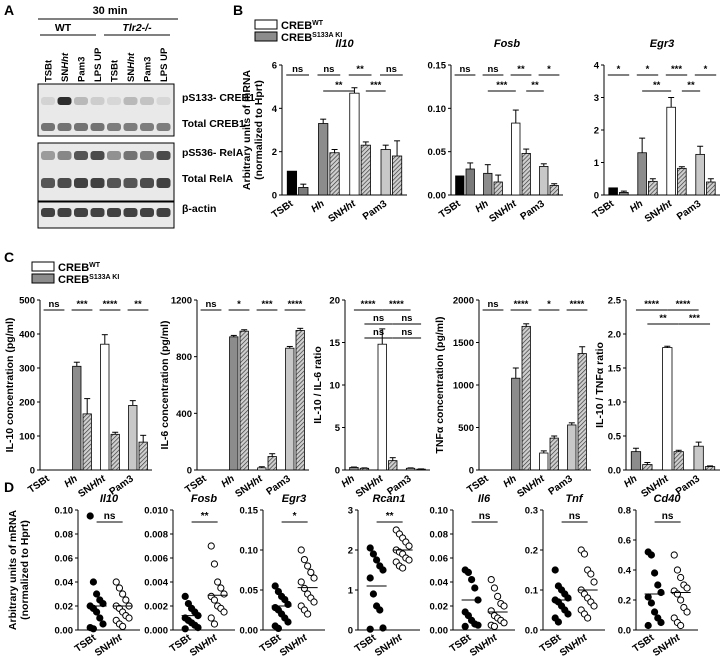  What do you see at coordinates (464, 69) in the screenshot?
I see `sig-label: ns` at bounding box center [464, 69].